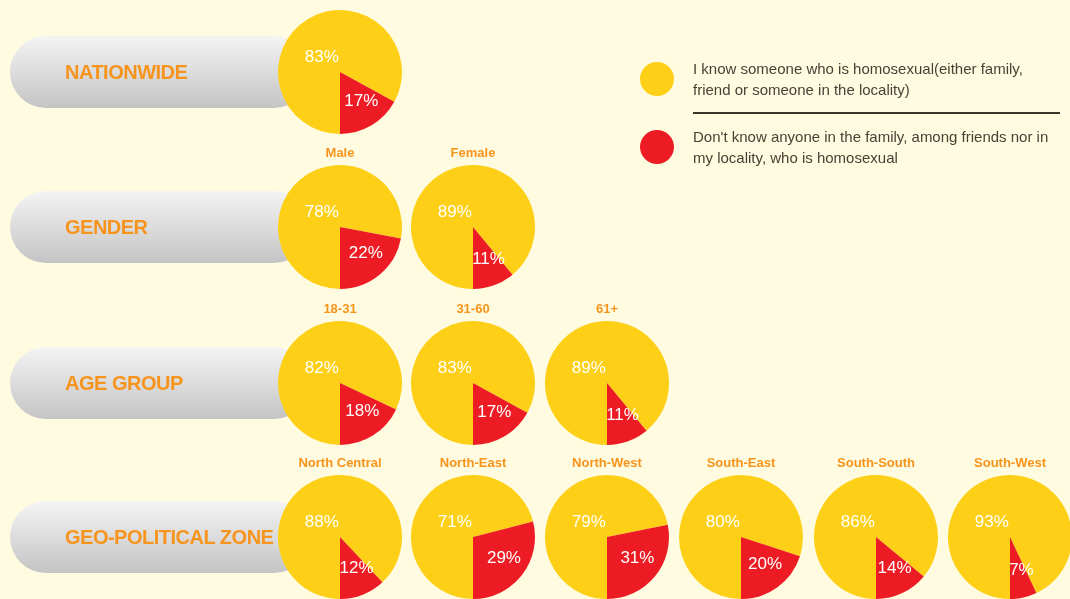 The height and width of the screenshot is (599, 1070). What do you see at coordinates (321, 367) in the screenshot?
I see `data-label: 82%` at bounding box center [321, 367].